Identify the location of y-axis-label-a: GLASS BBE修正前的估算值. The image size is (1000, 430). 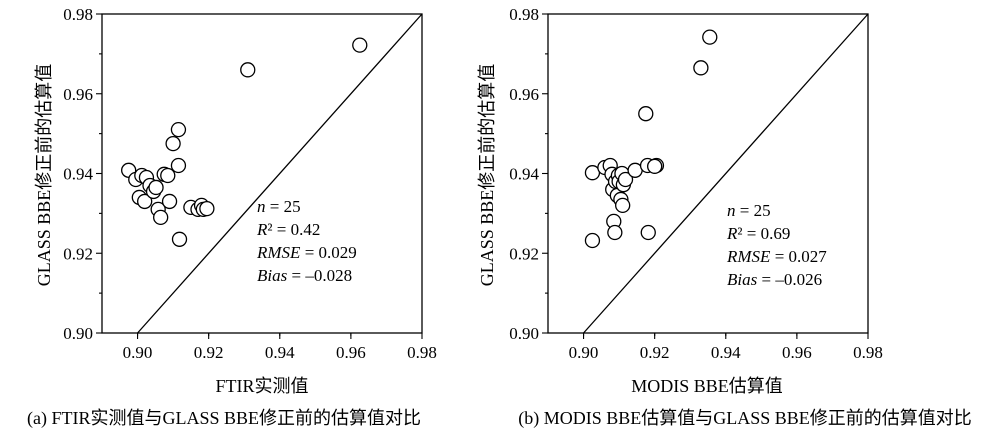
(44, 175).